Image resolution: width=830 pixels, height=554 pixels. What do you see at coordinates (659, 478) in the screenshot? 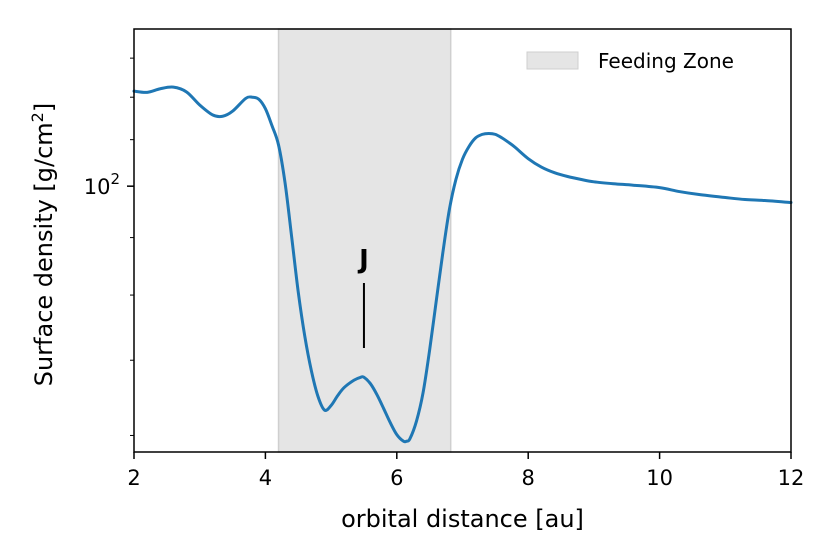
I see `x-tick-label: 10` at bounding box center [659, 478].